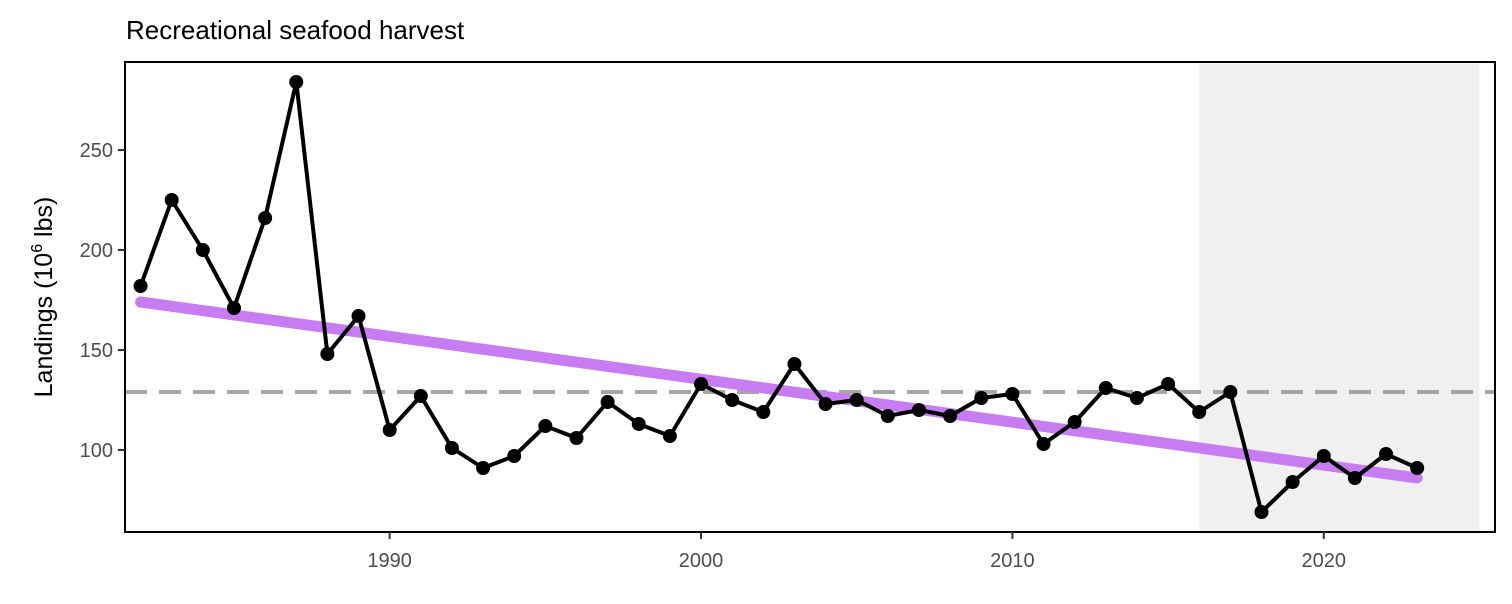  What do you see at coordinates (1324, 561) in the screenshot?
I see `x-tick-label: 2020` at bounding box center [1324, 561].